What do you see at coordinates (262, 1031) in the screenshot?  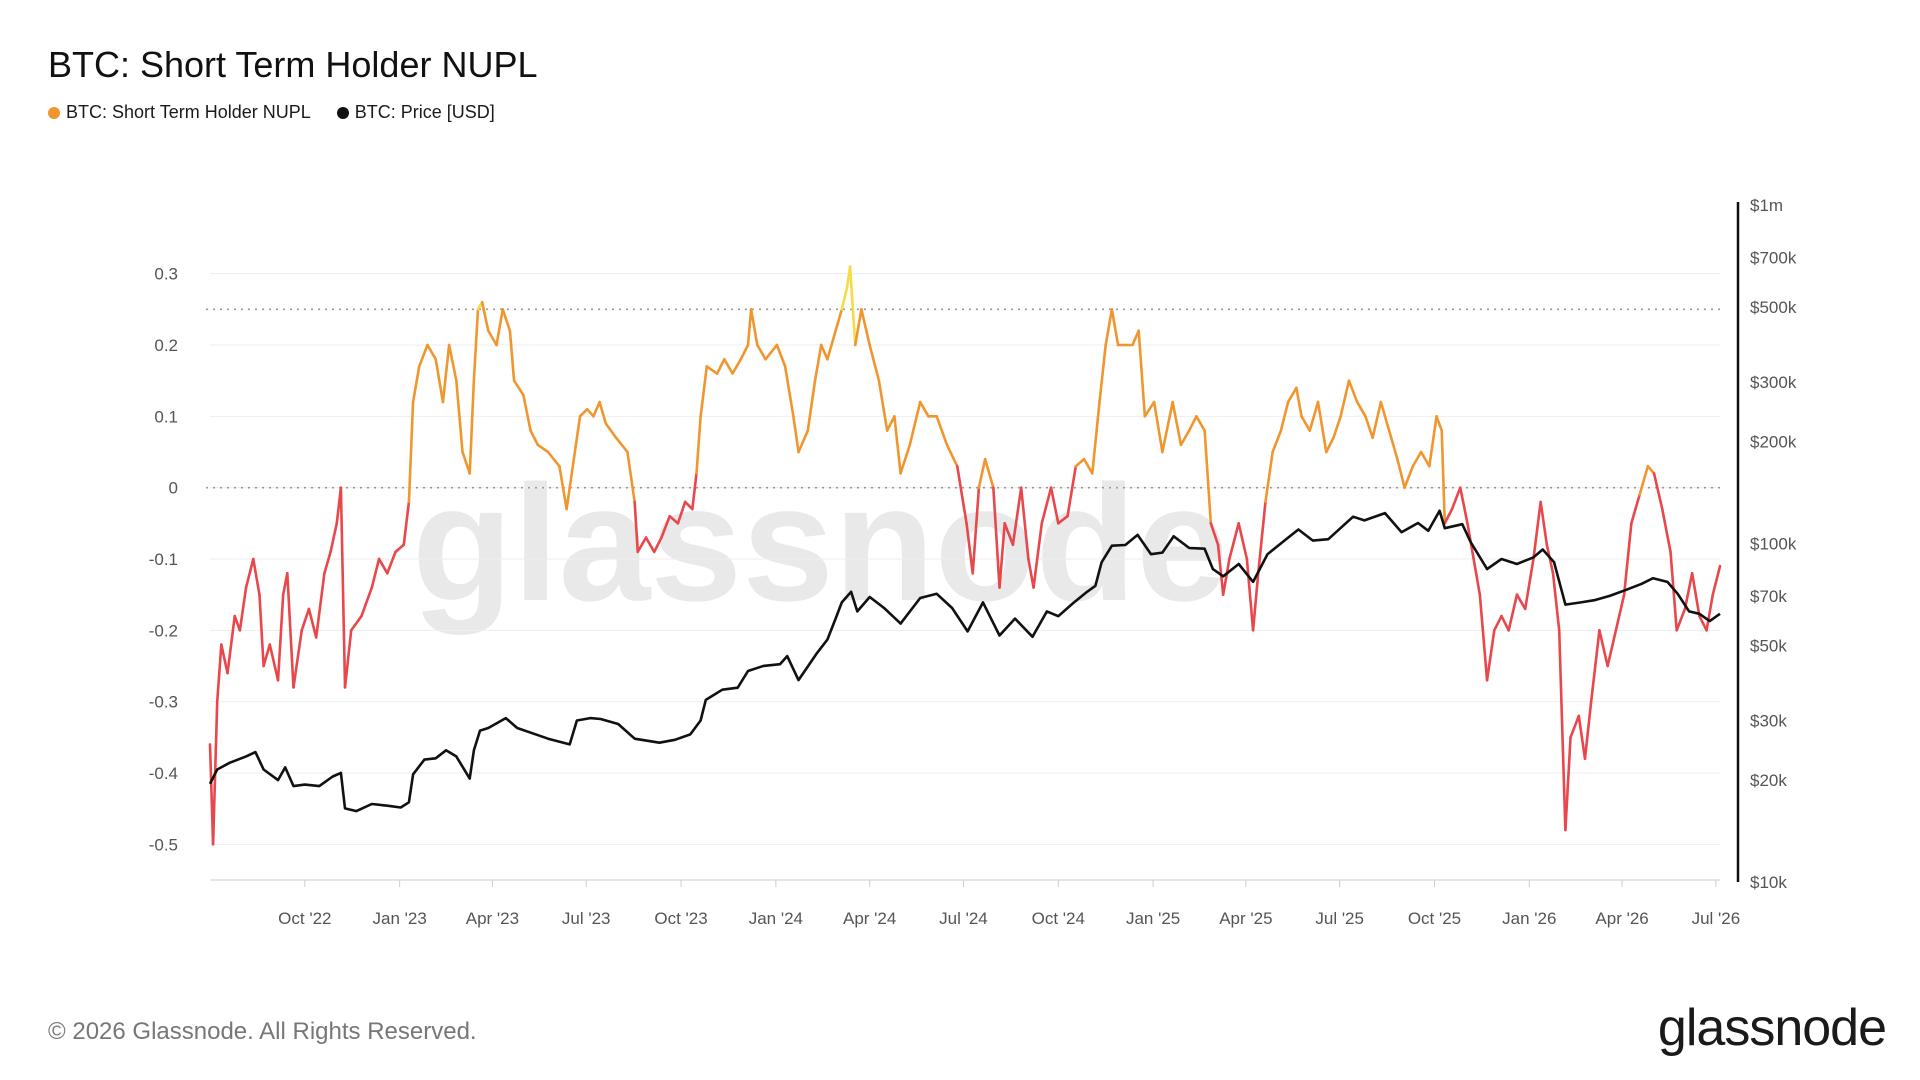 I see `copyright-footer: © 2026 Glassnode. All Rights Reserved.` at bounding box center [262, 1031].